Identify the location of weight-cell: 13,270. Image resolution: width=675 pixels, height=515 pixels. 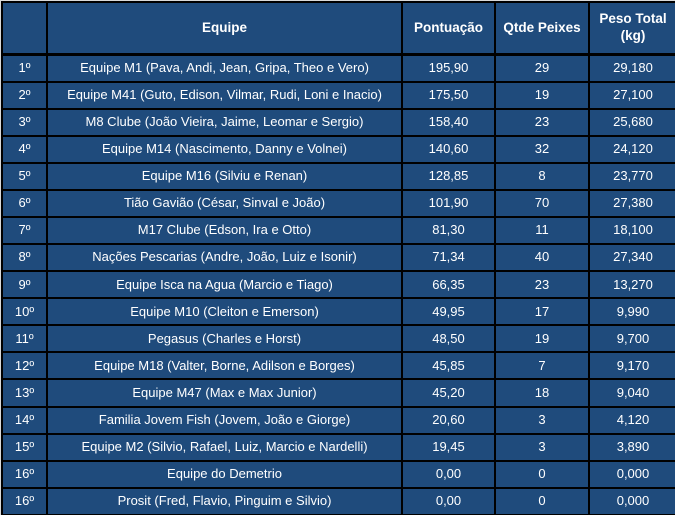
(631, 285).